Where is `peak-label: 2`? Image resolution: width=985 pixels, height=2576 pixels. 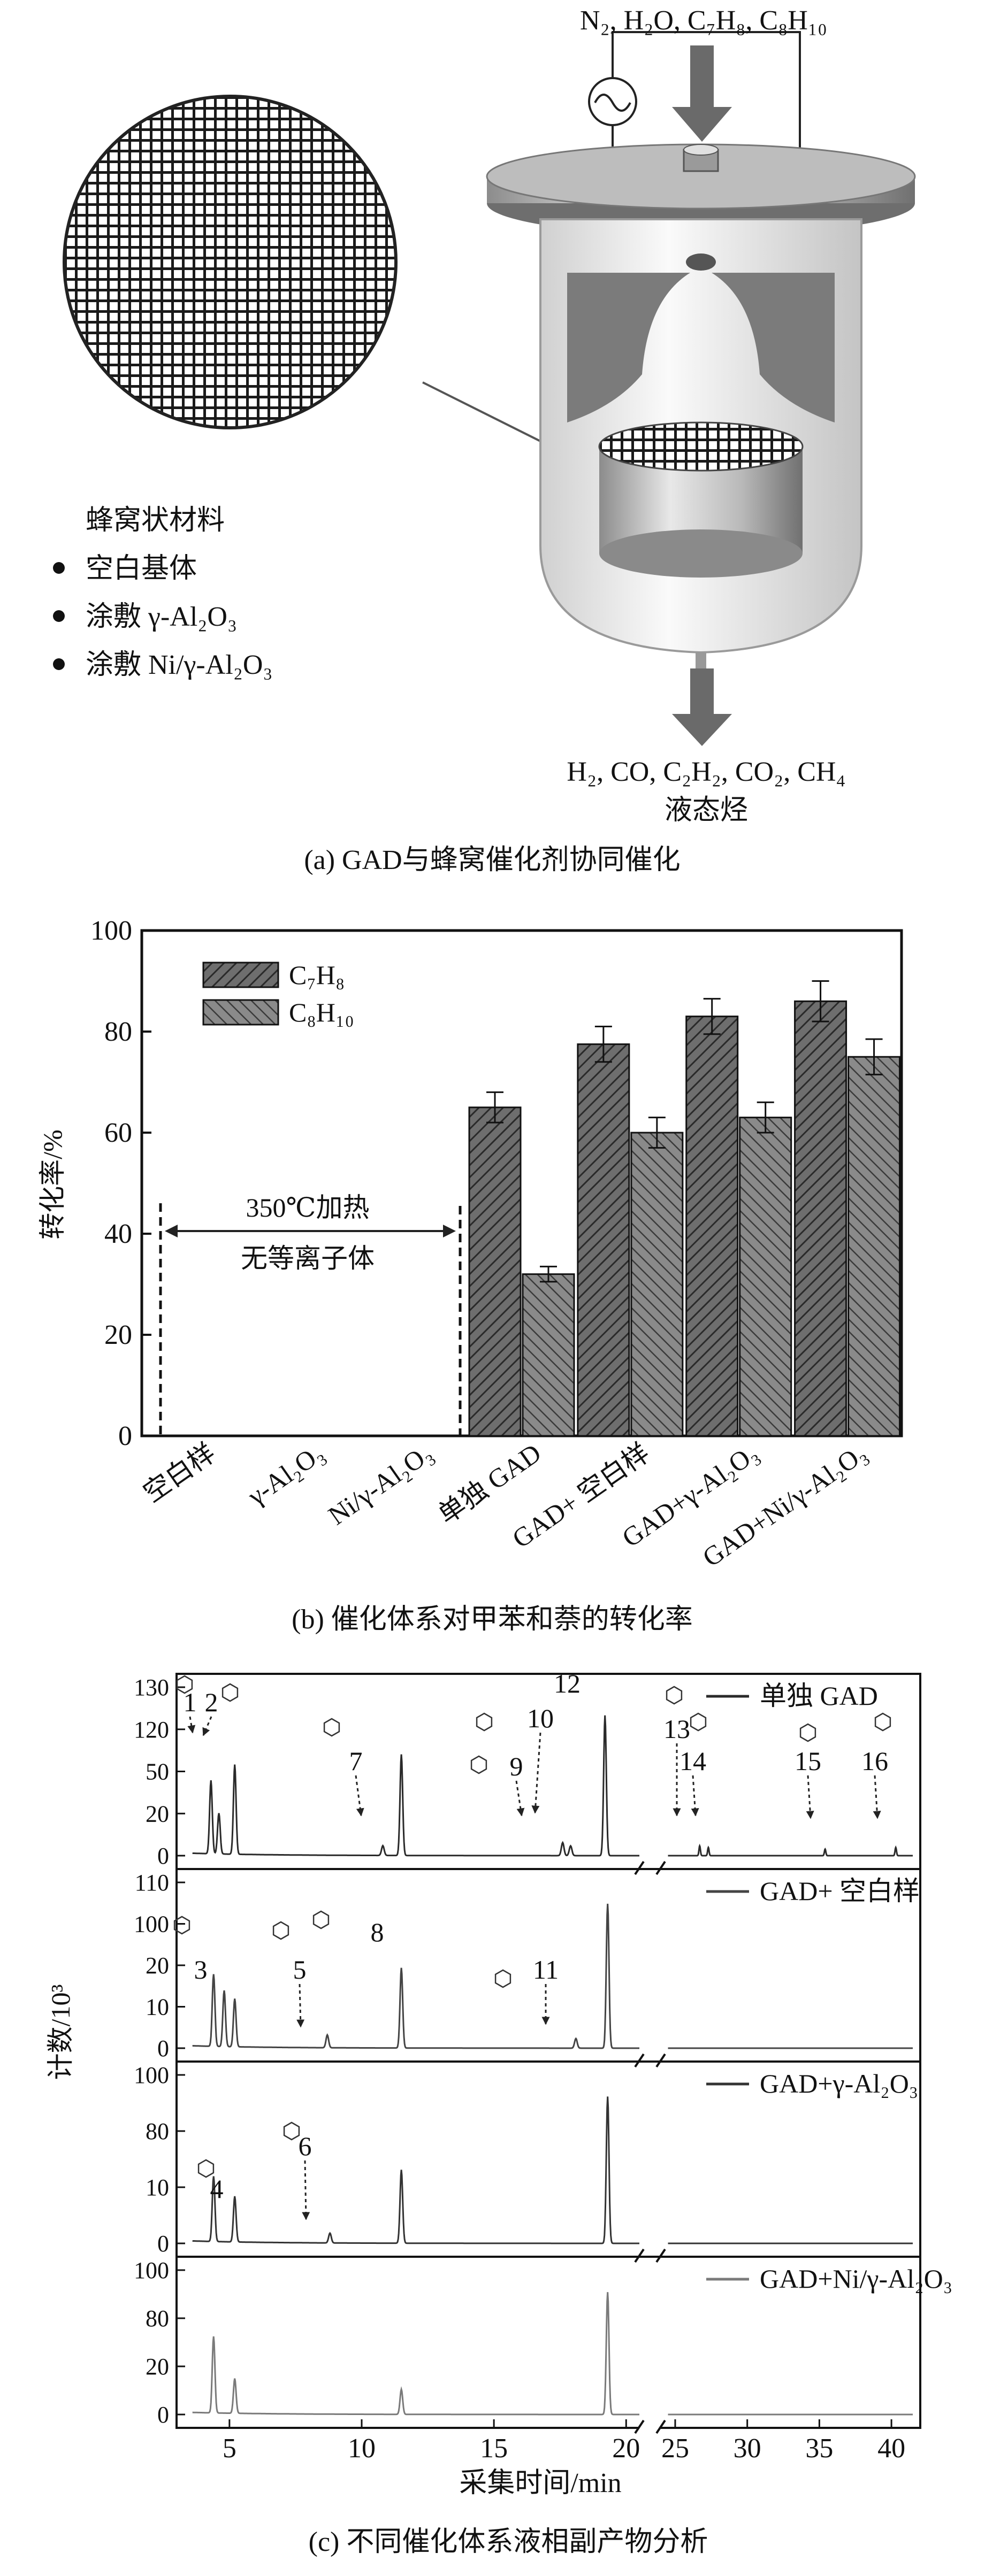 peak-label: 2 is located at coordinates (211, 1702).